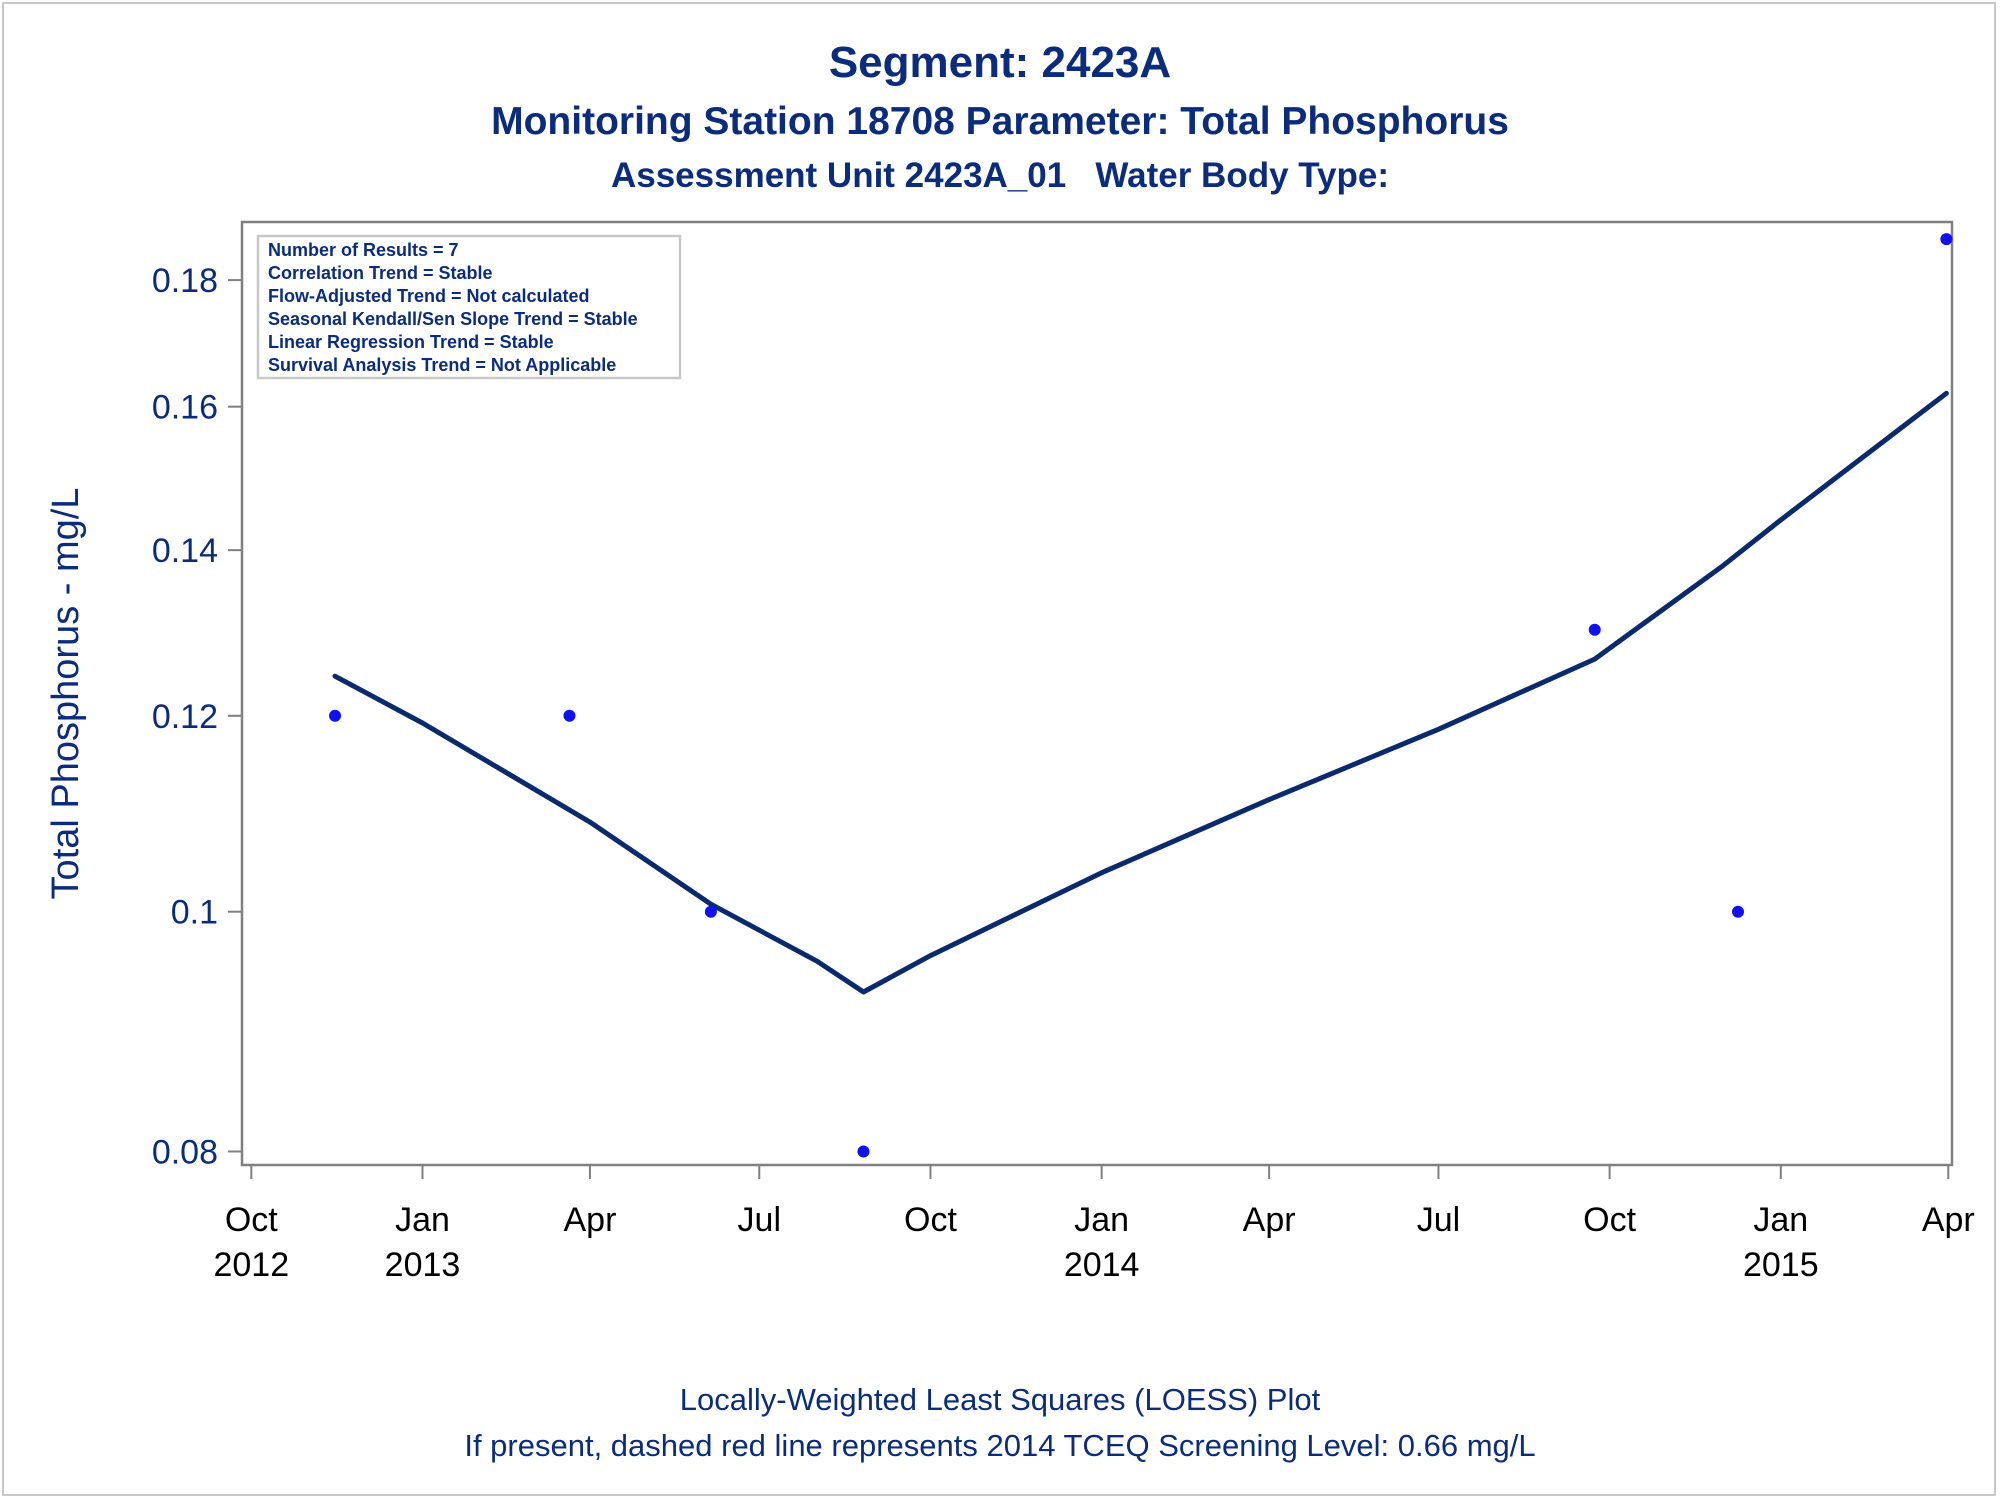 This screenshot has height=1500, width=2000. I want to click on y-tick-label: 0.12, so click(185, 717).